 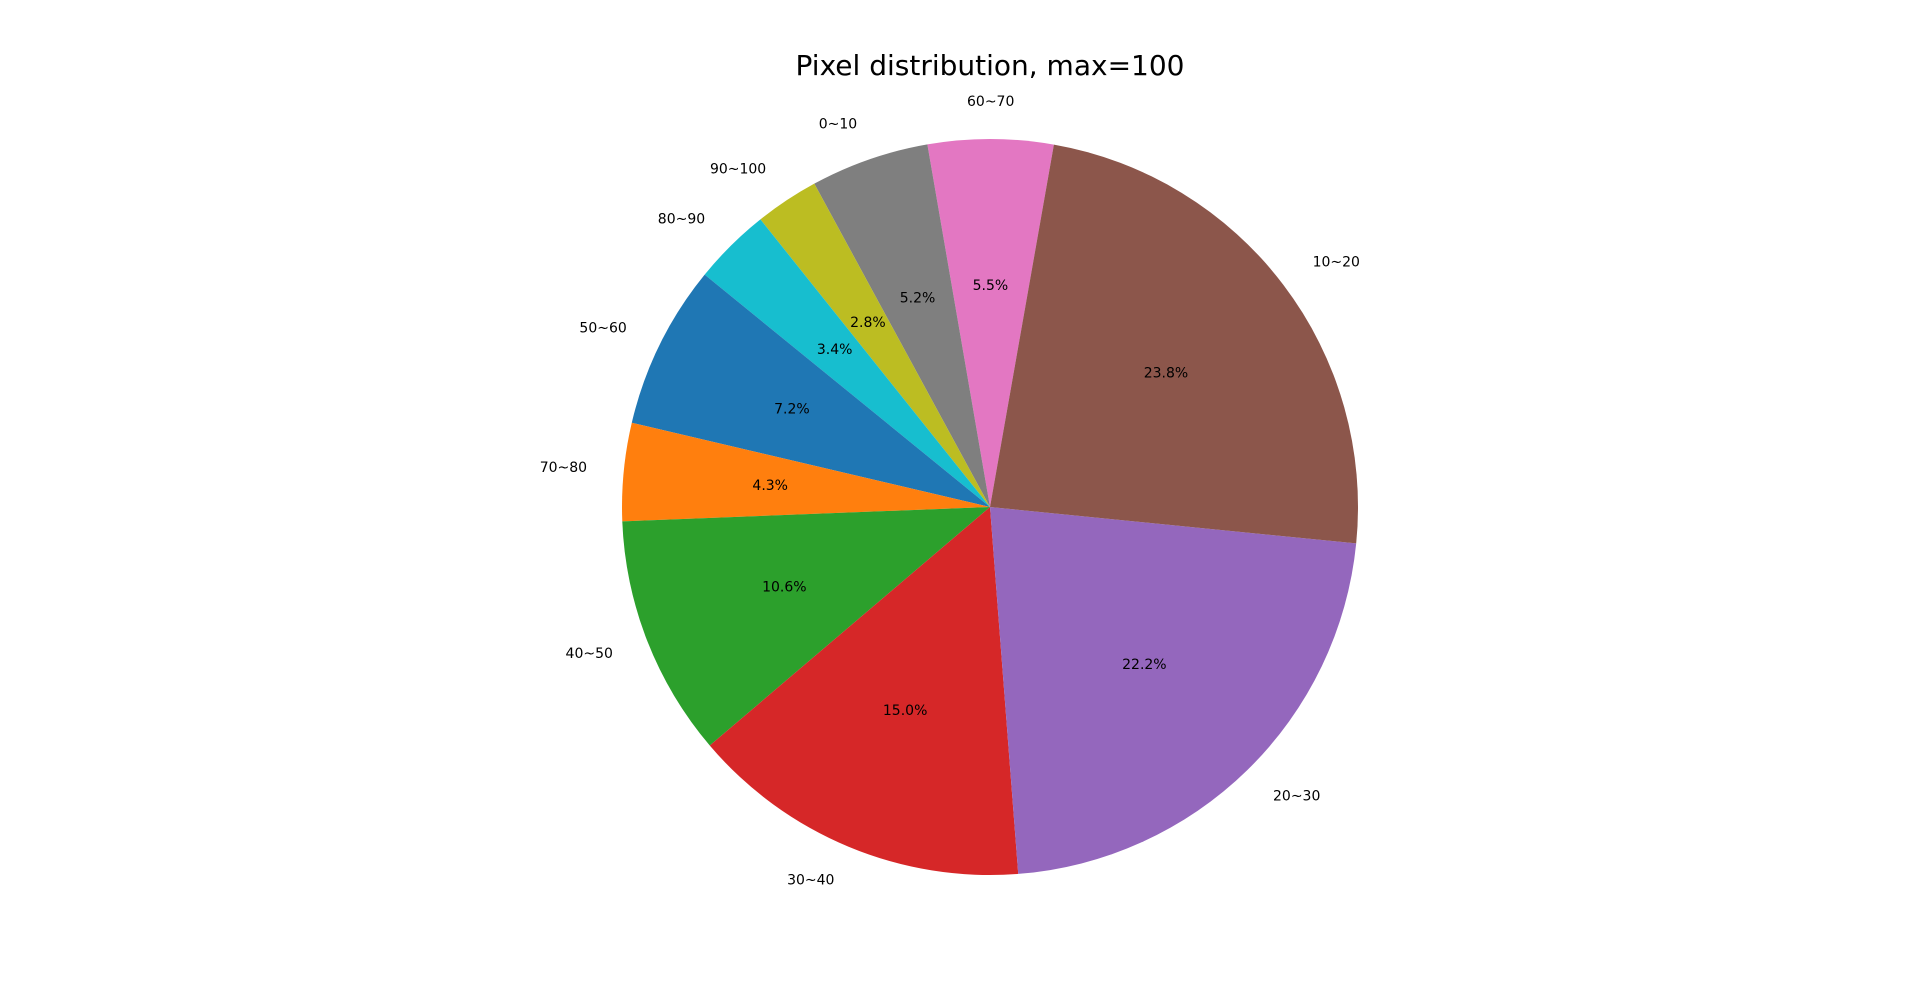 What do you see at coordinates (563, 468) in the screenshot?
I see `pie-category-label: 70~80` at bounding box center [563, 468].